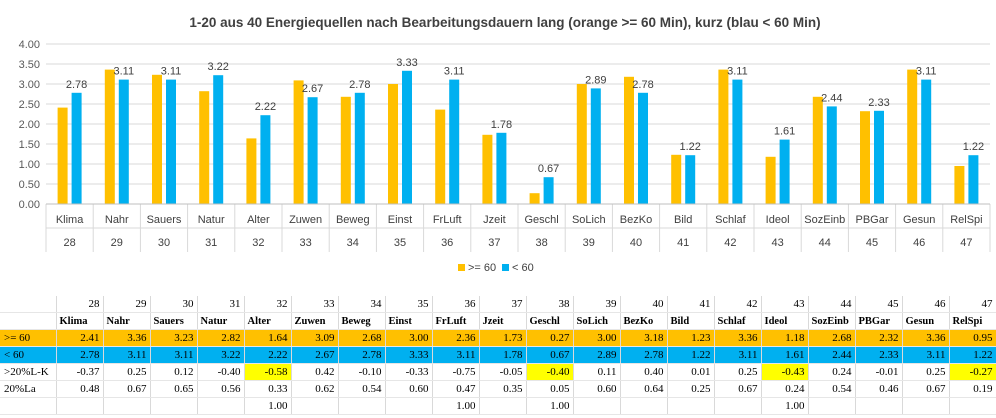 The width and height of the screenshot is (996, 418). I want to click on table-cell: 40, so click(644, 304).